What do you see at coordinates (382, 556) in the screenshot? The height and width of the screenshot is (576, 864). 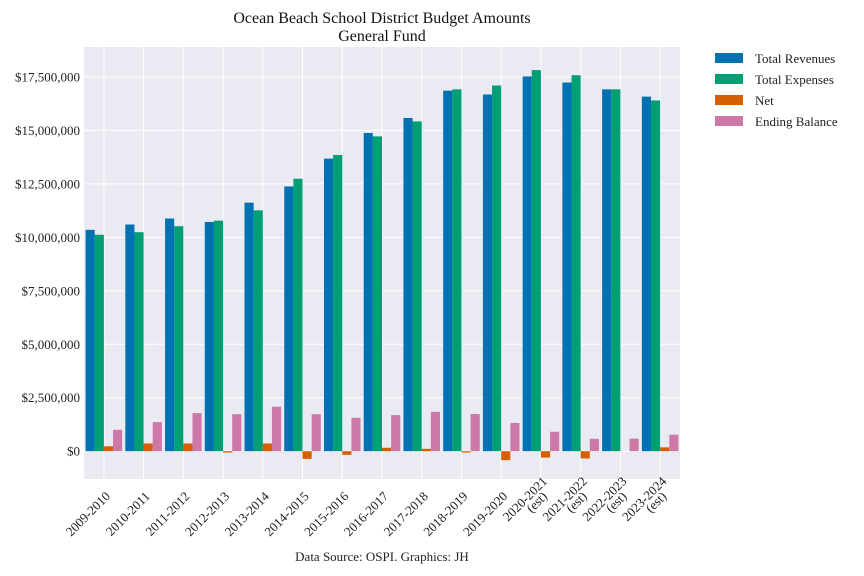 I see `source-note: Data Source: OSPI. Graphics: JH` at bounding box center [382, 556].